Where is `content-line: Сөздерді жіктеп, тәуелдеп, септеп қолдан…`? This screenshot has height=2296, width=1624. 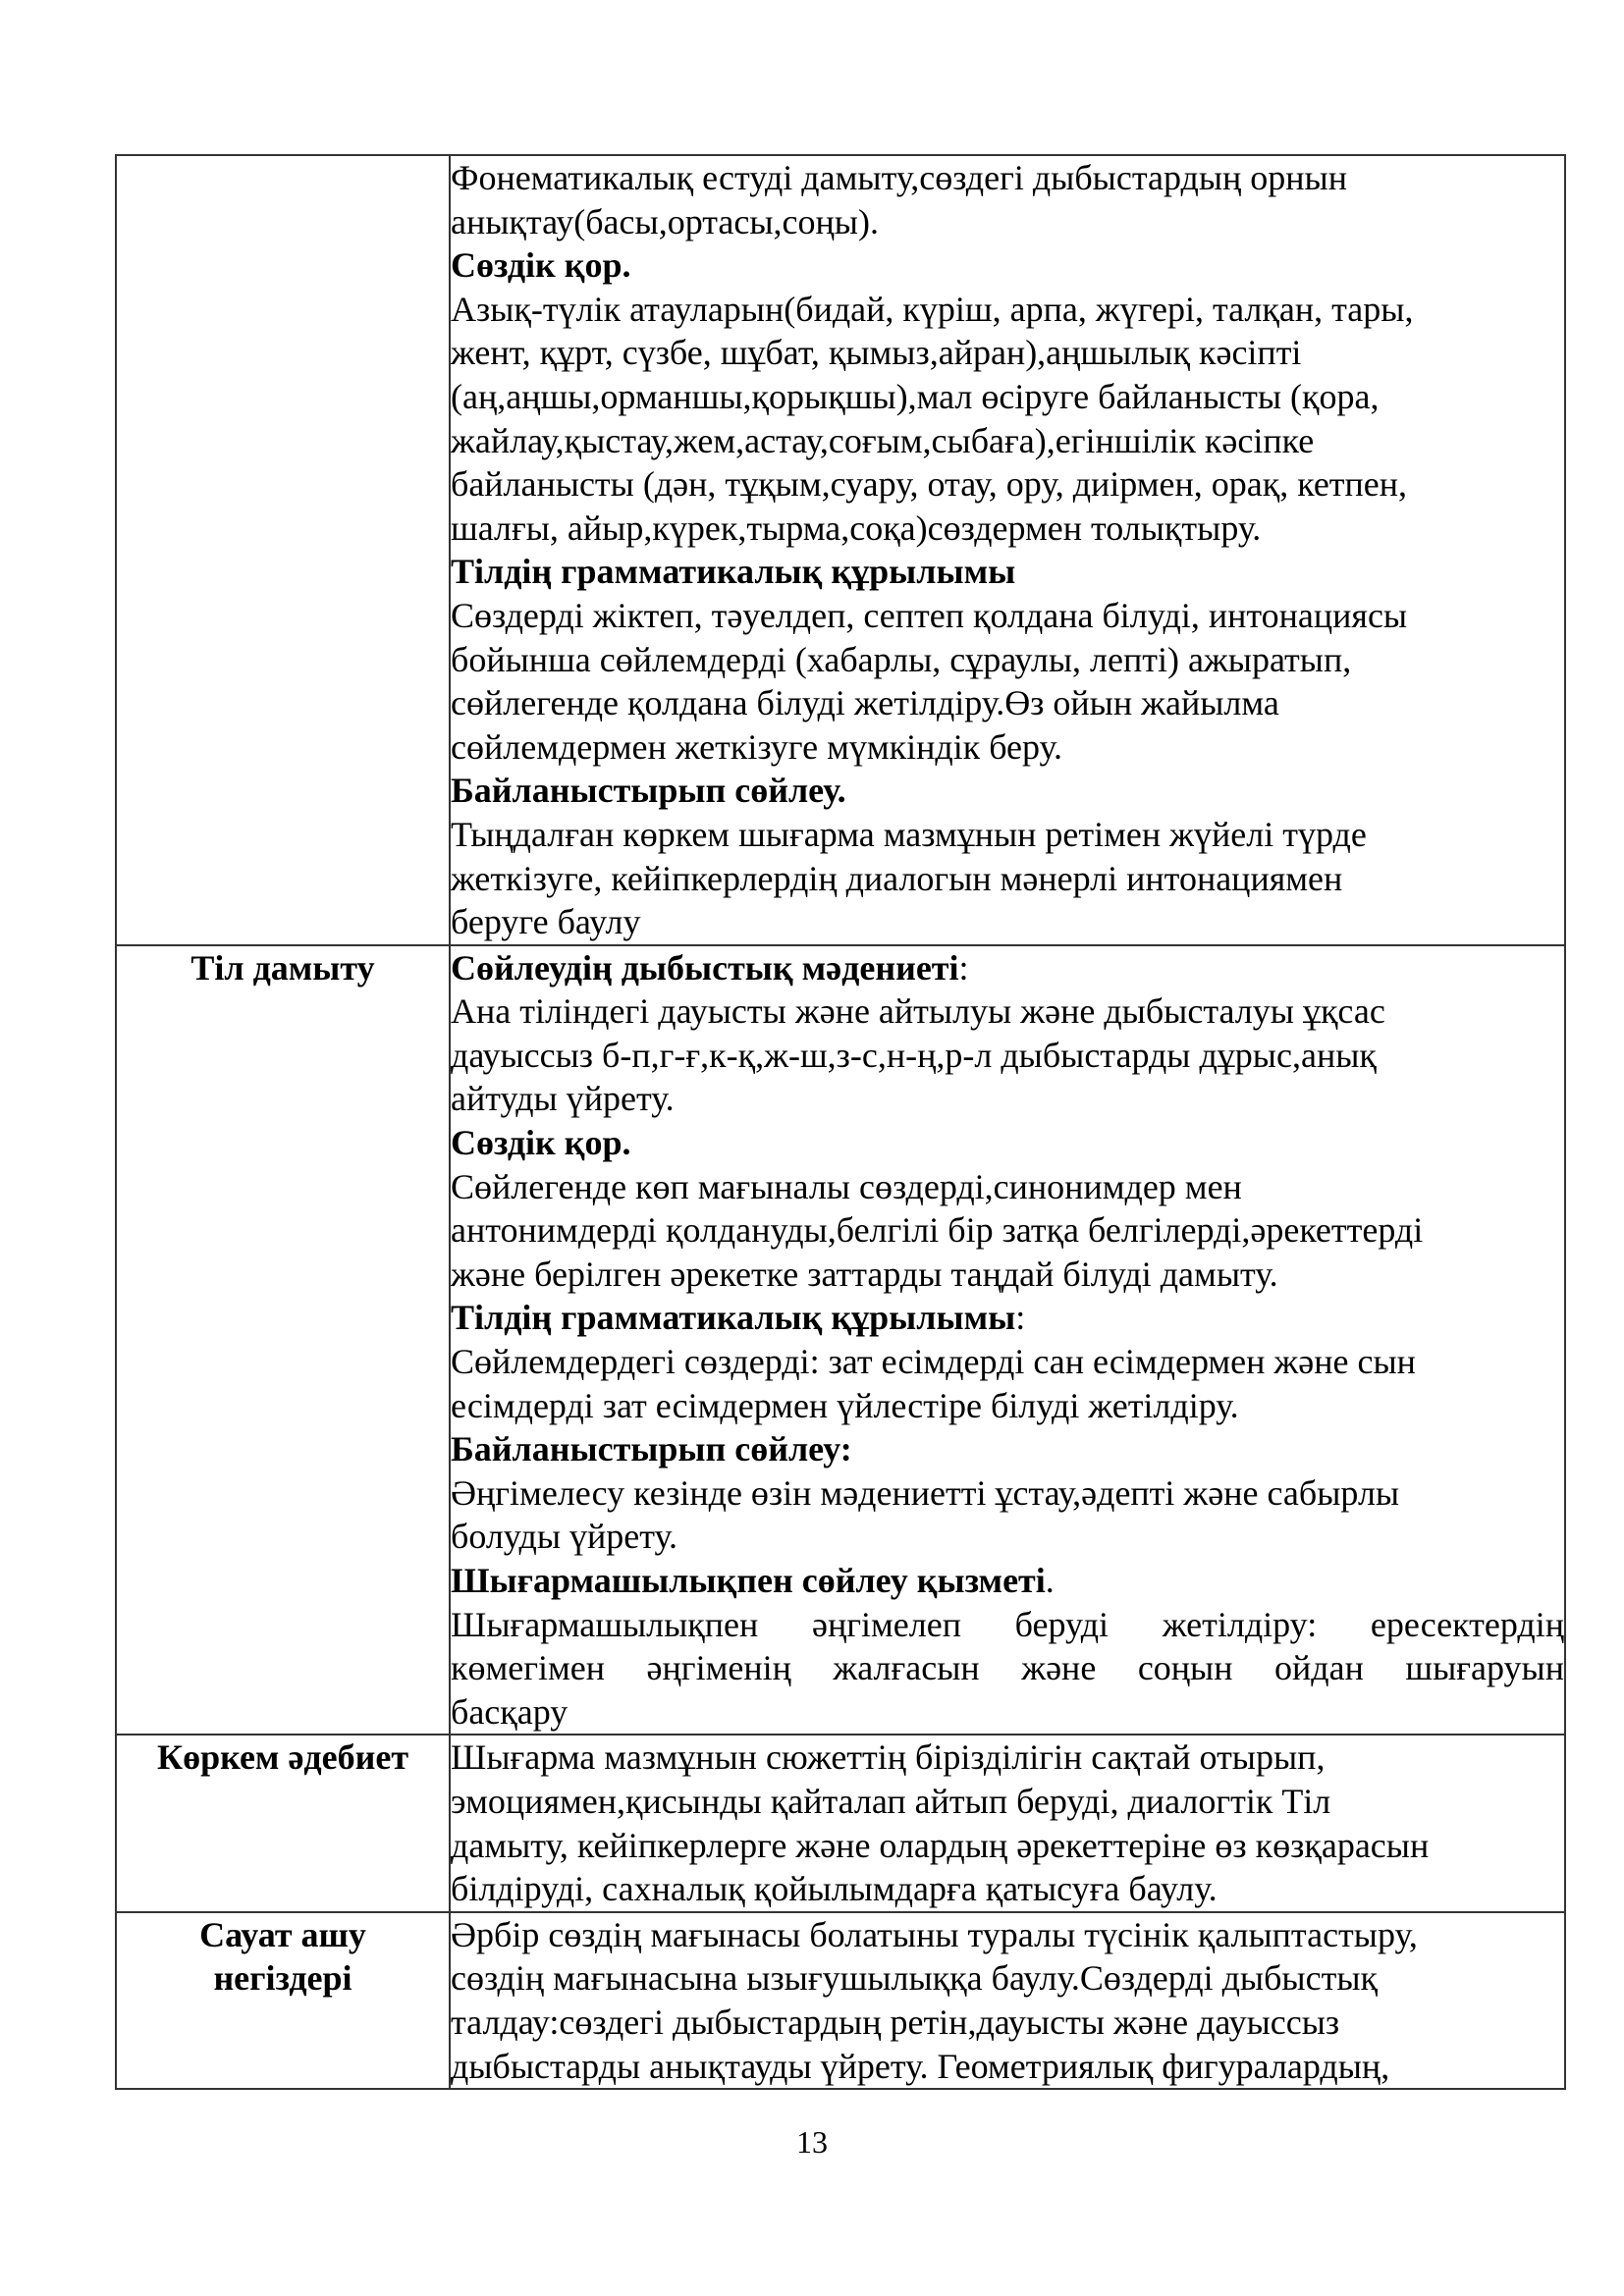 content-line: Сөздерді жіктеп, тәуелдеп, септеп қолдан… is located at coordinates (929, 615).